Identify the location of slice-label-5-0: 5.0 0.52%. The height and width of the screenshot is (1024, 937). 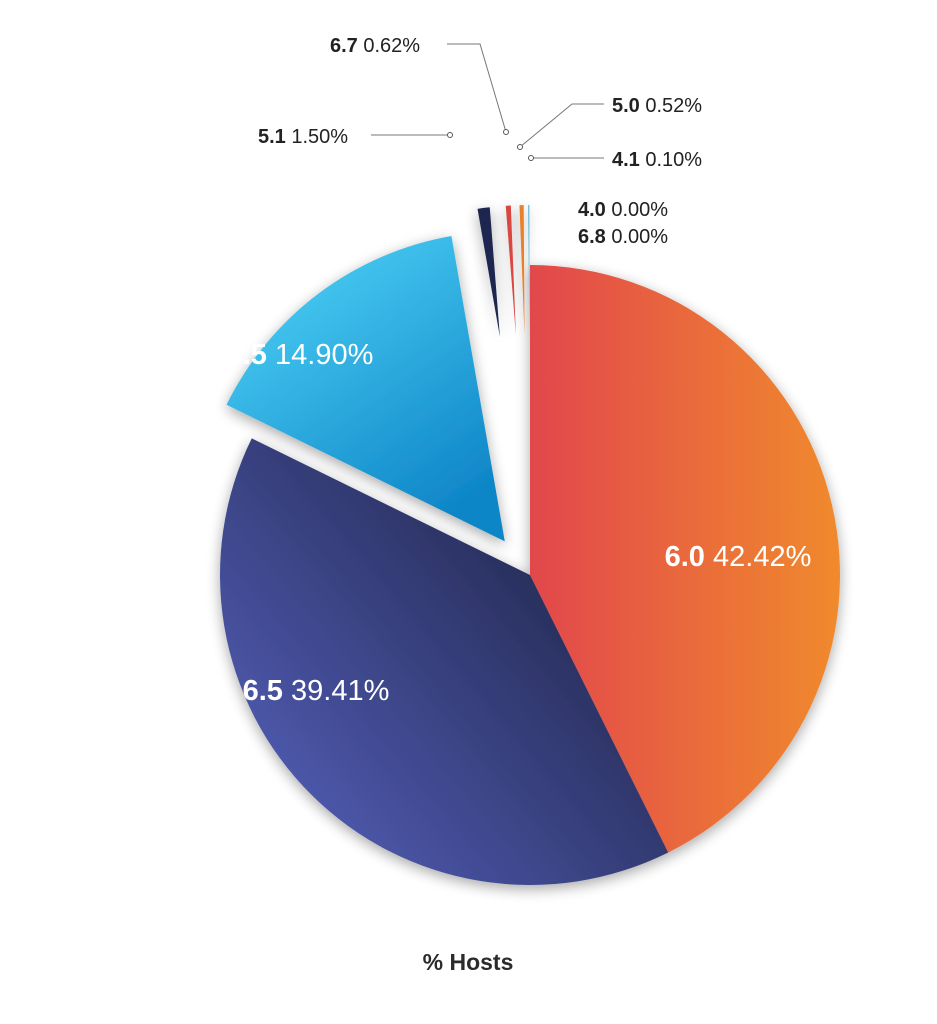
(657, 106).